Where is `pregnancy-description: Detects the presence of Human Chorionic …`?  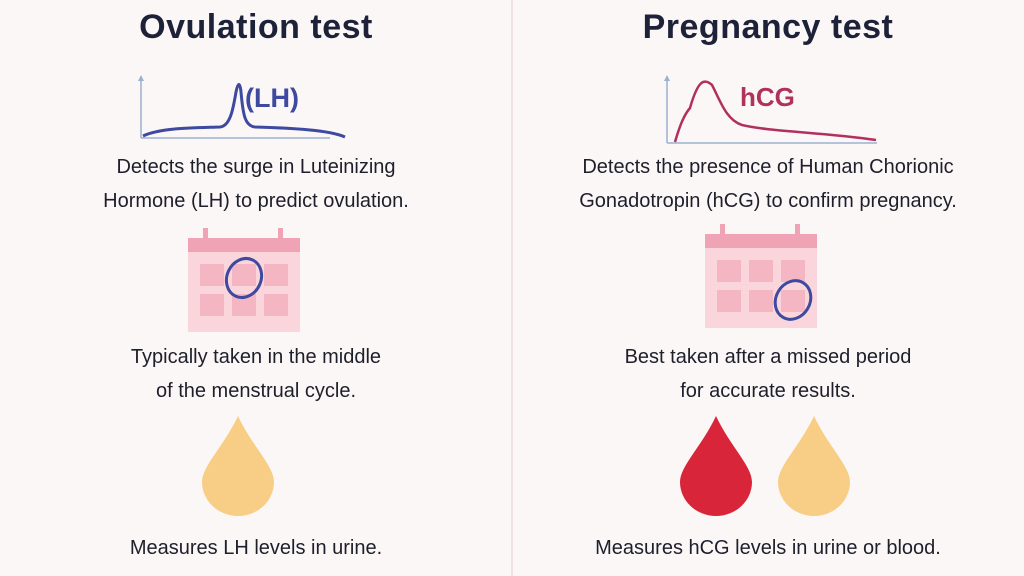 pregnancy-description: Detects the presence of Human Chorionic … is located at coordinates (768, 184).